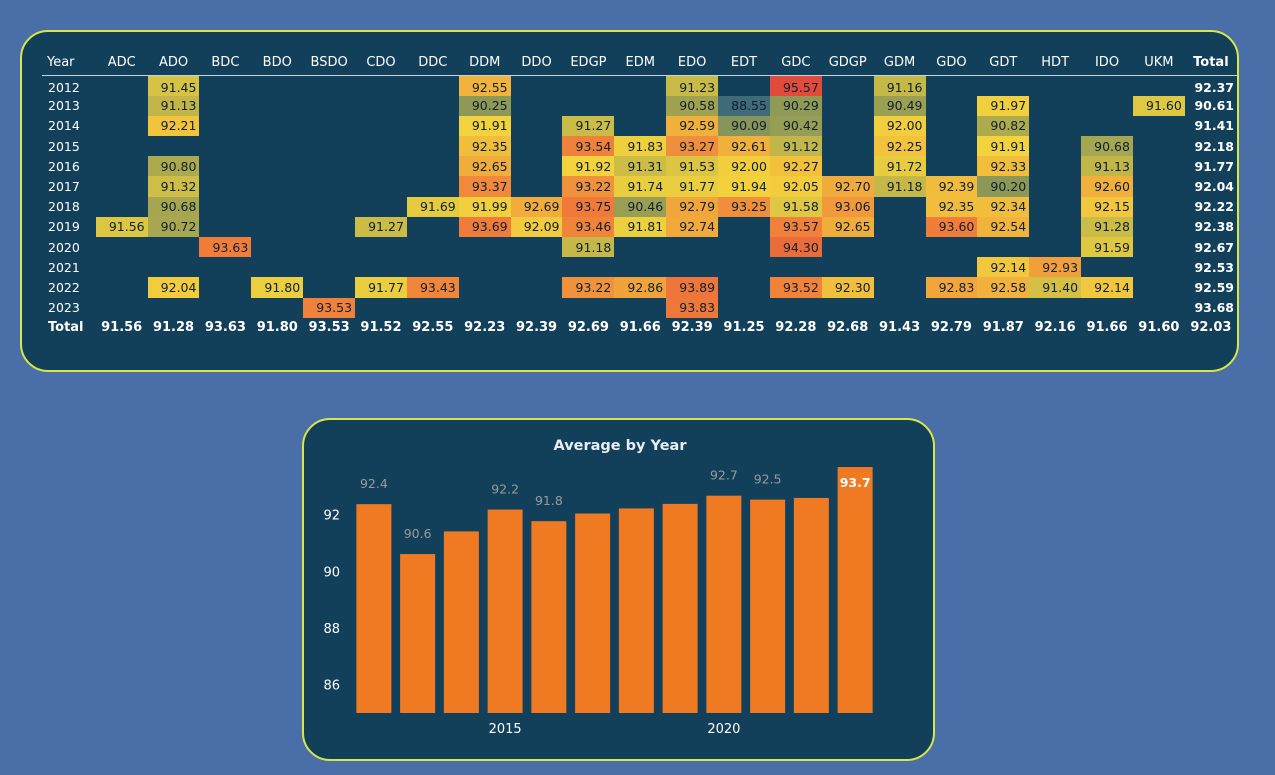  Describe the element at coordinates (1055, 287) in the screenshot. I see `matrix-cell-hdt-2022: 91.40` at that location.